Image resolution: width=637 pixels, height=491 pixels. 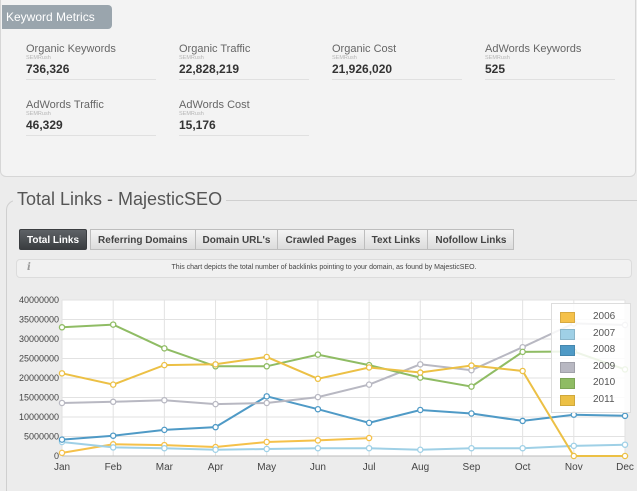 I want to click on y-tick-label: 10000000, so click(x=39, y=417).